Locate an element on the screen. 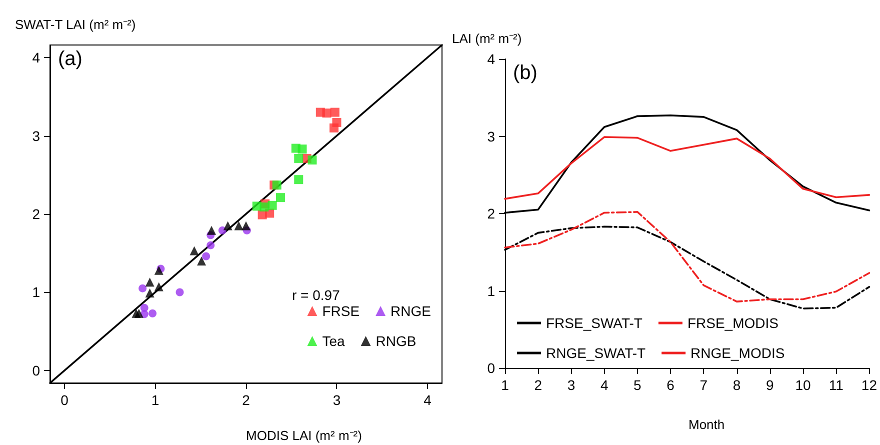  x-tick-label: 6 is located at coordinates (670, 385).